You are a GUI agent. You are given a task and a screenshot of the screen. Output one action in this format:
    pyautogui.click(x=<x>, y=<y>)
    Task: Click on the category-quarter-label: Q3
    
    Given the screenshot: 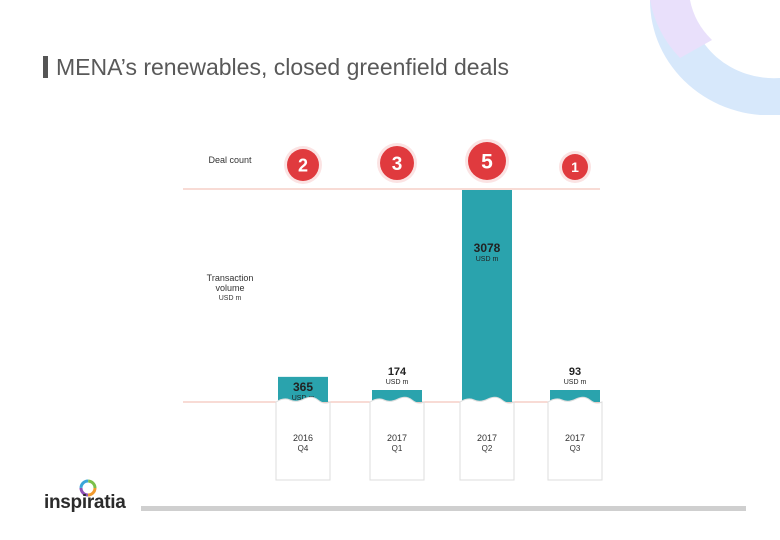 What is the action you would take?
    pyautogui.click(x=575, y=448)
    